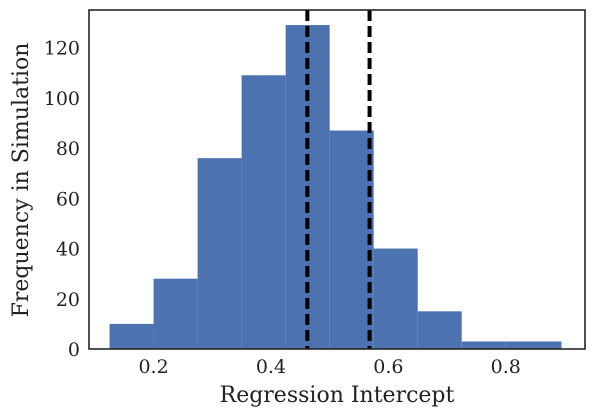 The height and width of the screenshot is (417, 594). I want to click on x-axis-label: Regression Intercept, so click(337, 395).